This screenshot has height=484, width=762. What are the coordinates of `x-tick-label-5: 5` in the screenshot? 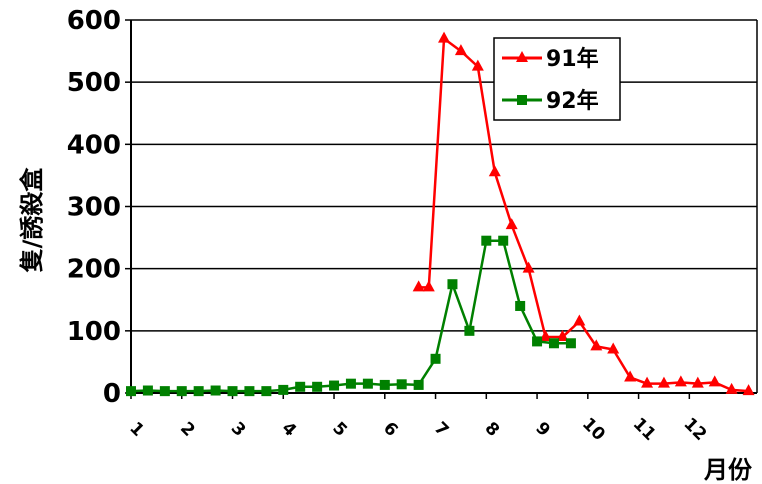 It's located at (339, 429).